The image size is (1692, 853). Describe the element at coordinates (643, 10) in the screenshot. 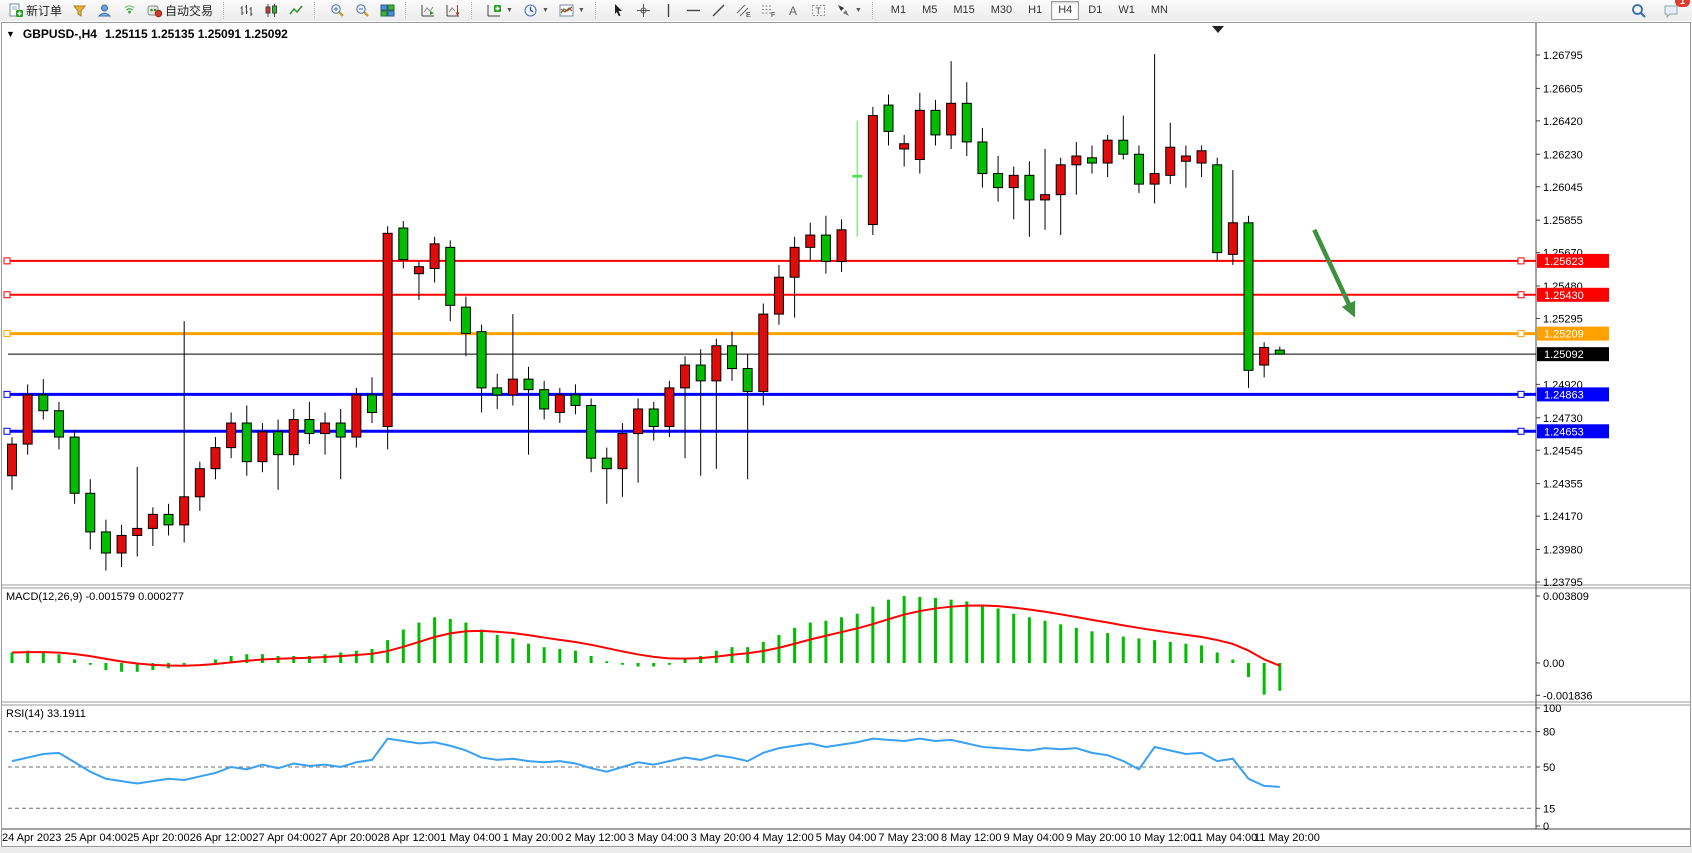

I see `crosshair-button` at that location.